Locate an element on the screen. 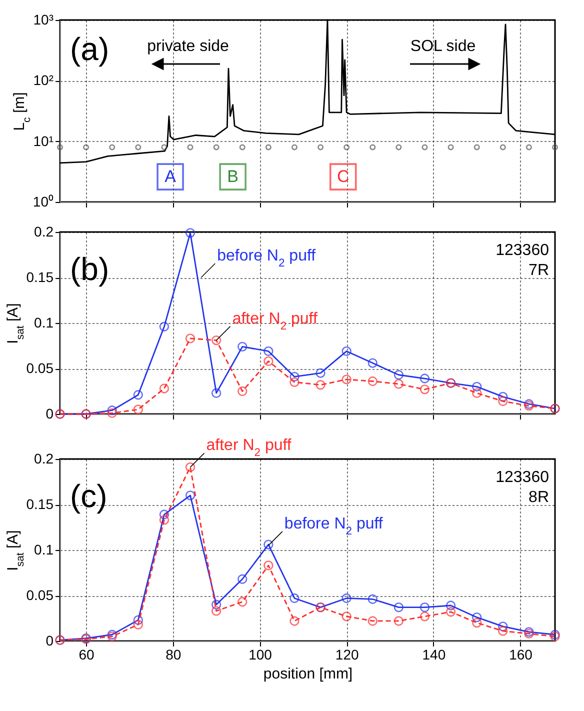  x-tick-label: 60 is located at coordinates (86, 654).